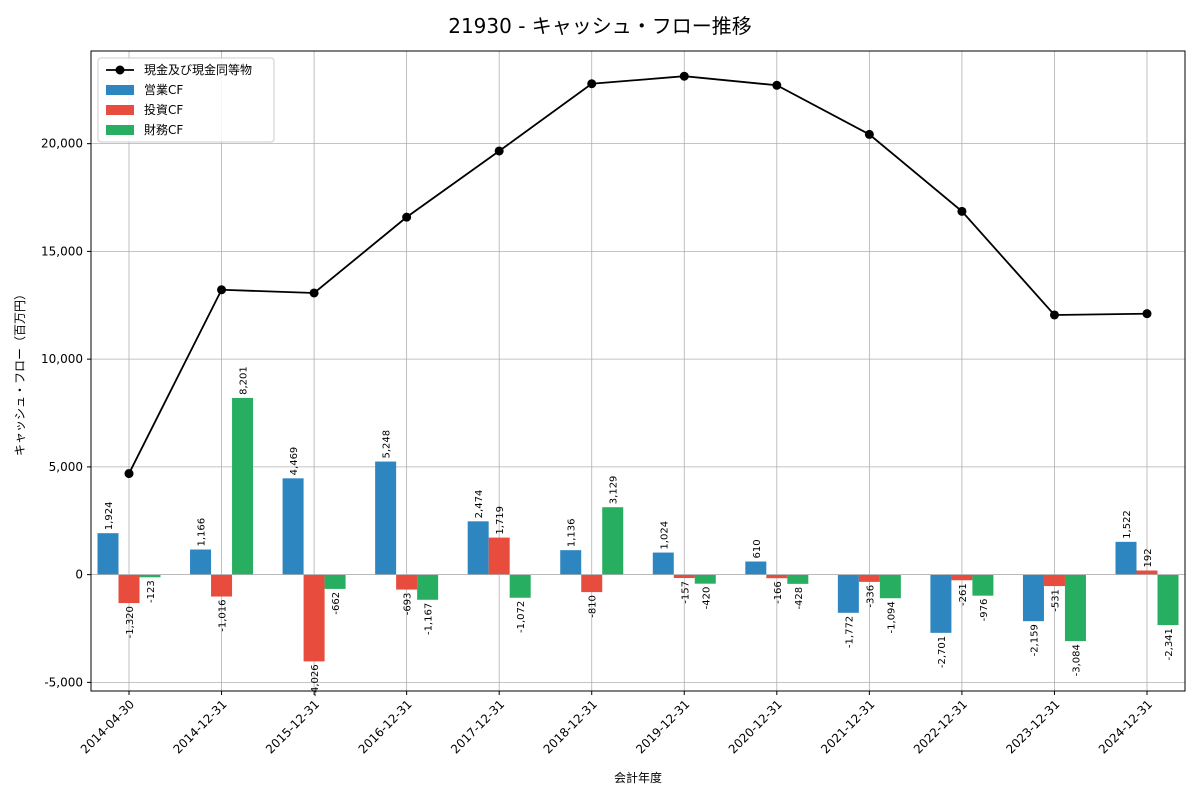  Describe the element at coordinates (706, 598) in the screenshot. I see `bar-data-label: -420` at that location.